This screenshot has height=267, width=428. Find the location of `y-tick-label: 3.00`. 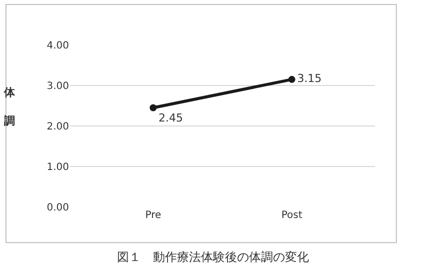

y-tick-label: 3.00 is located at coordinates (57, 86).